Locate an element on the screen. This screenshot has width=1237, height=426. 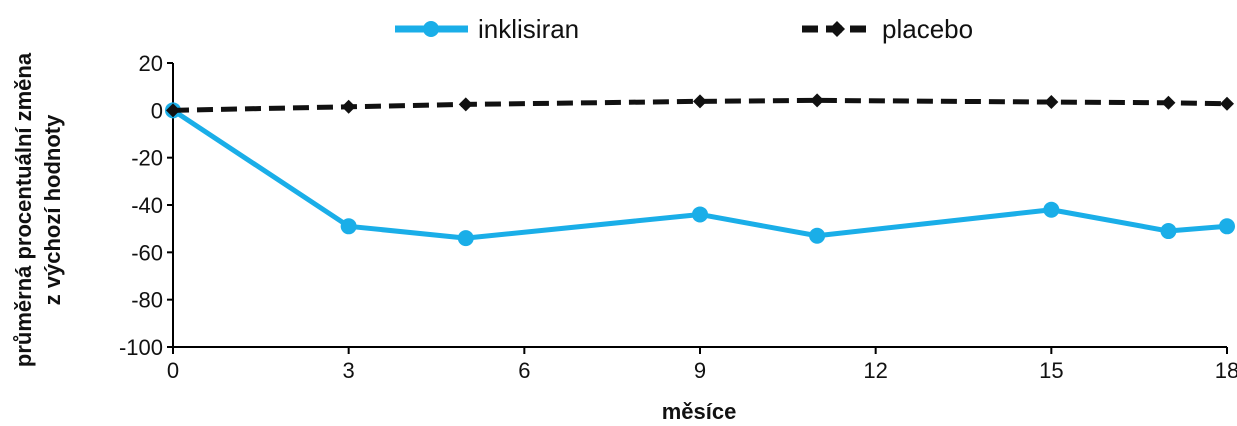
y-tick-label: 0 is located at coordinates (157, 110).